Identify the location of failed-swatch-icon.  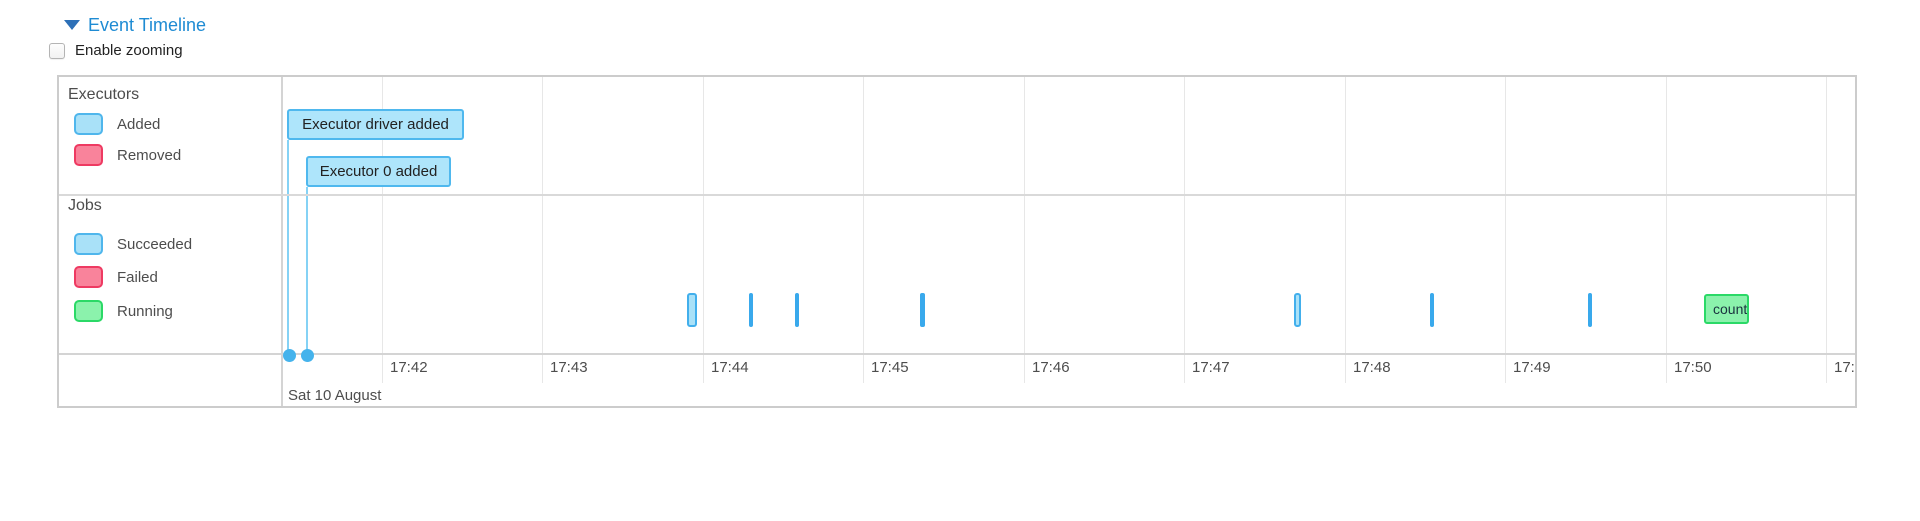
(88, 277).